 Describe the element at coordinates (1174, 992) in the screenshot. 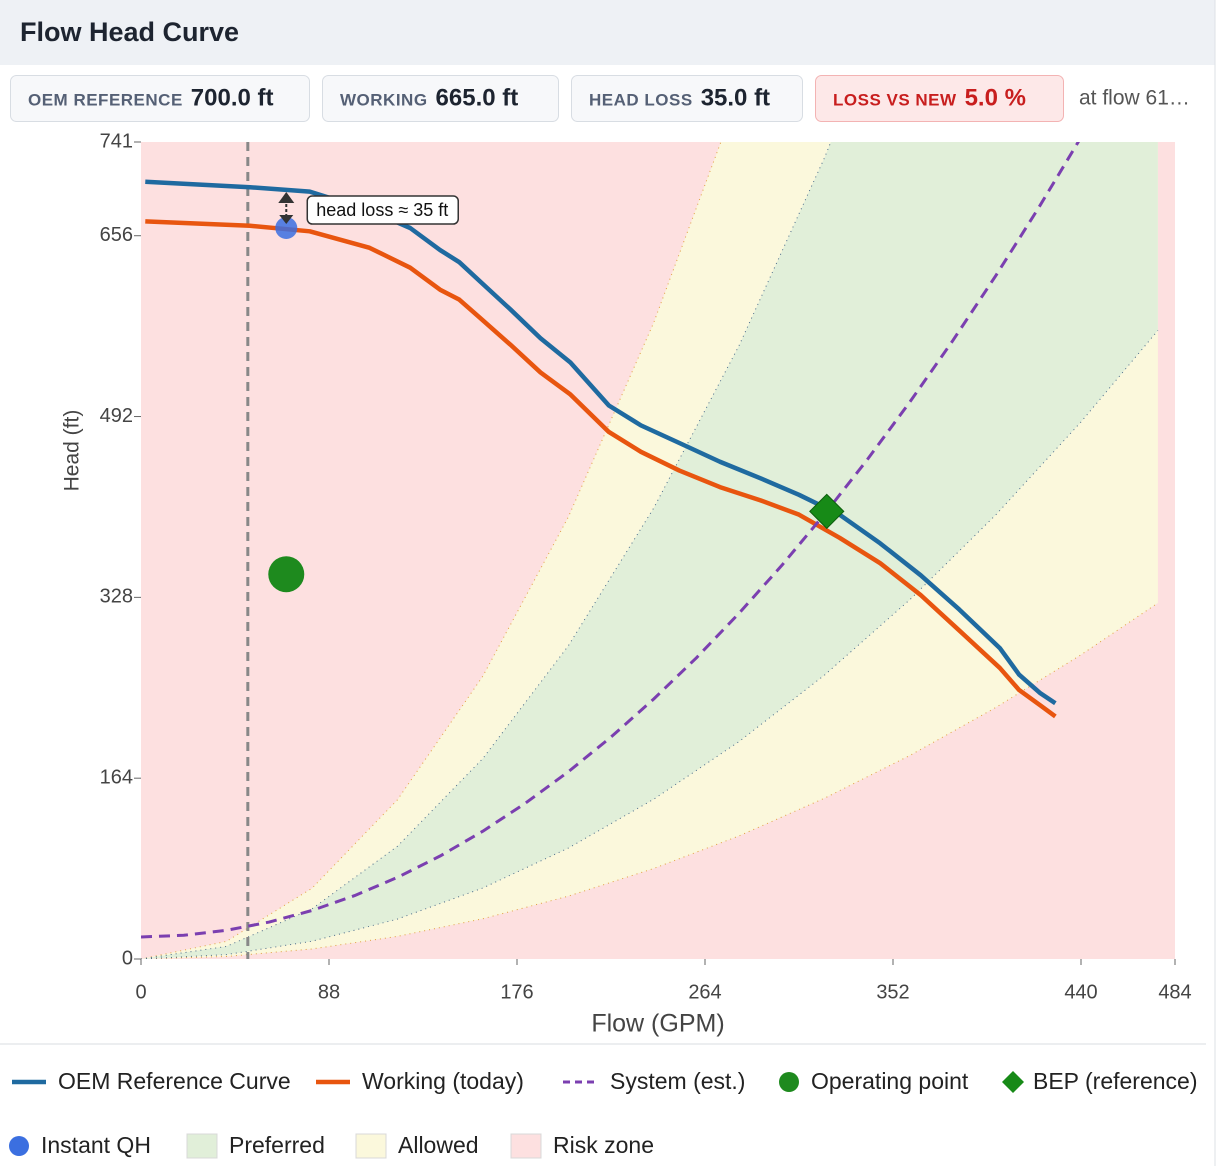

I see `x-tick-label: 484` at that location.